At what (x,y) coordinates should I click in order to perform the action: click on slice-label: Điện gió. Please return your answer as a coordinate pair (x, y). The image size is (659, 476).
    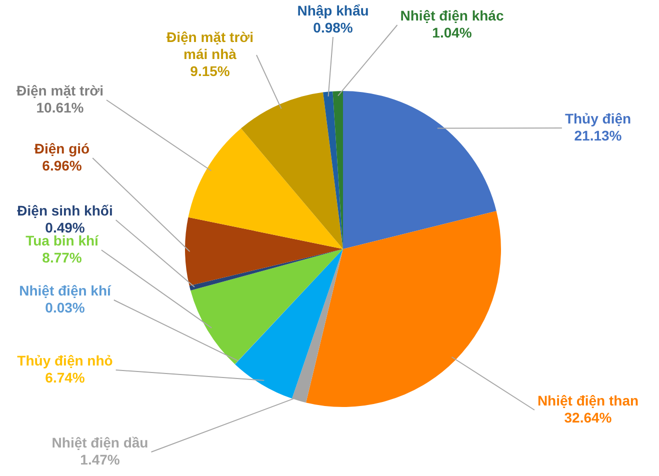
    Looking at the image, I should click on (62, 148).